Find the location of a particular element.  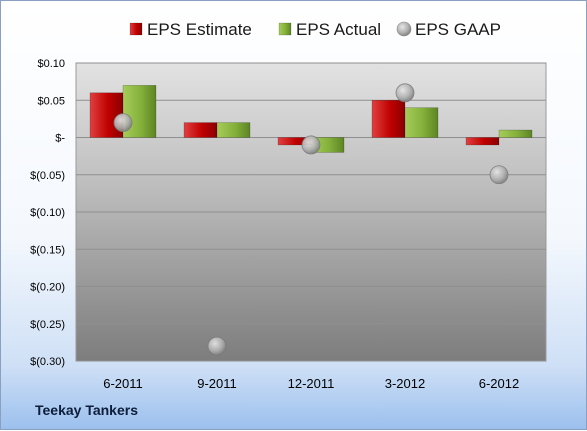

x-axis-ticks: 6-2011 9-2011 12-2011 3-2012 6-2012 is located at coordinates (311, 383).